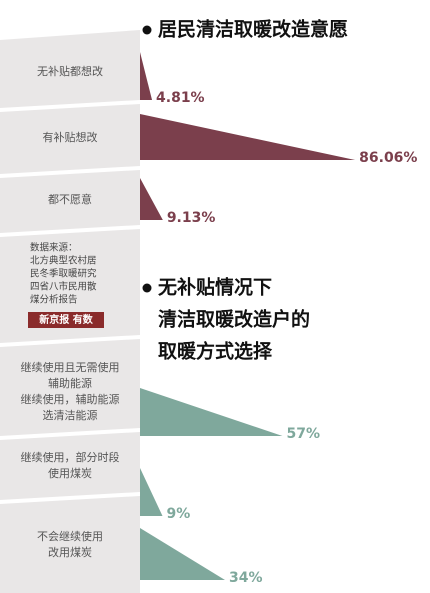 The width and height of the screenshot is (430, 593). I want to click on source-text: 北方典型农村居, so click(63, 261).